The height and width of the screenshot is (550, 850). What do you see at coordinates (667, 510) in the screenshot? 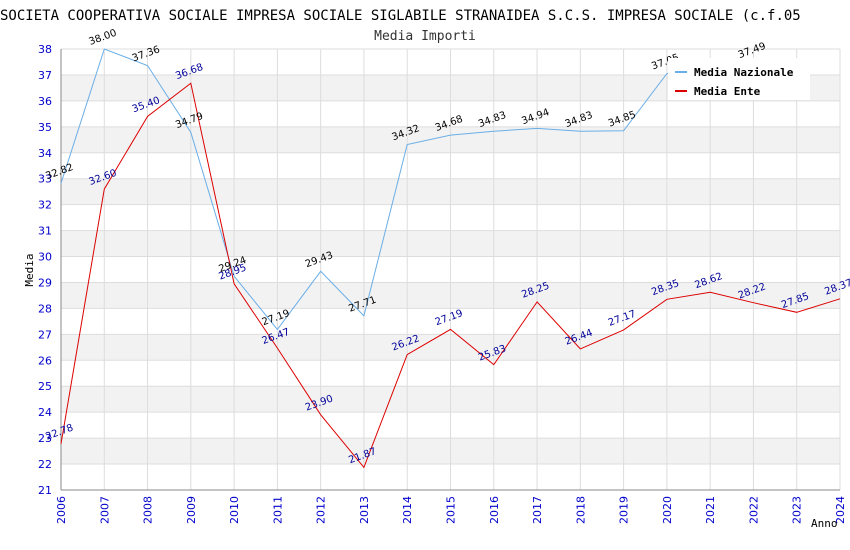
I see `x-tick-label: 2020` at bounding box center [667, 510].